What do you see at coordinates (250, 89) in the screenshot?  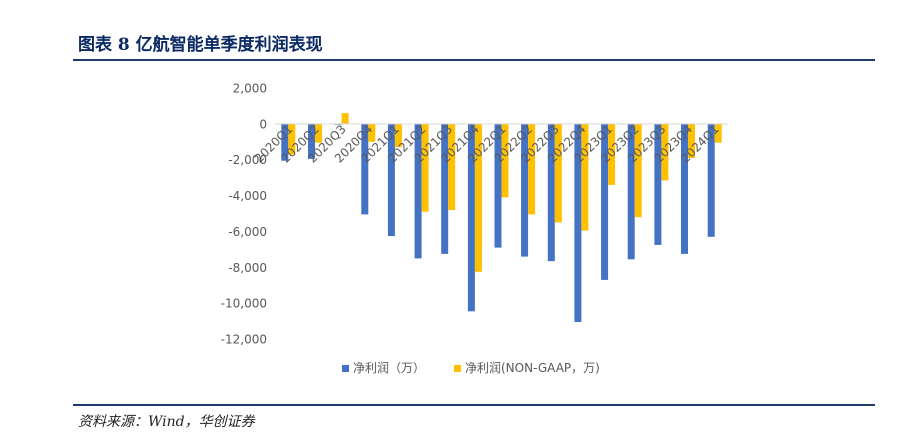 I see `y-tick-label: 2,000` at bounding box center [250, 89].